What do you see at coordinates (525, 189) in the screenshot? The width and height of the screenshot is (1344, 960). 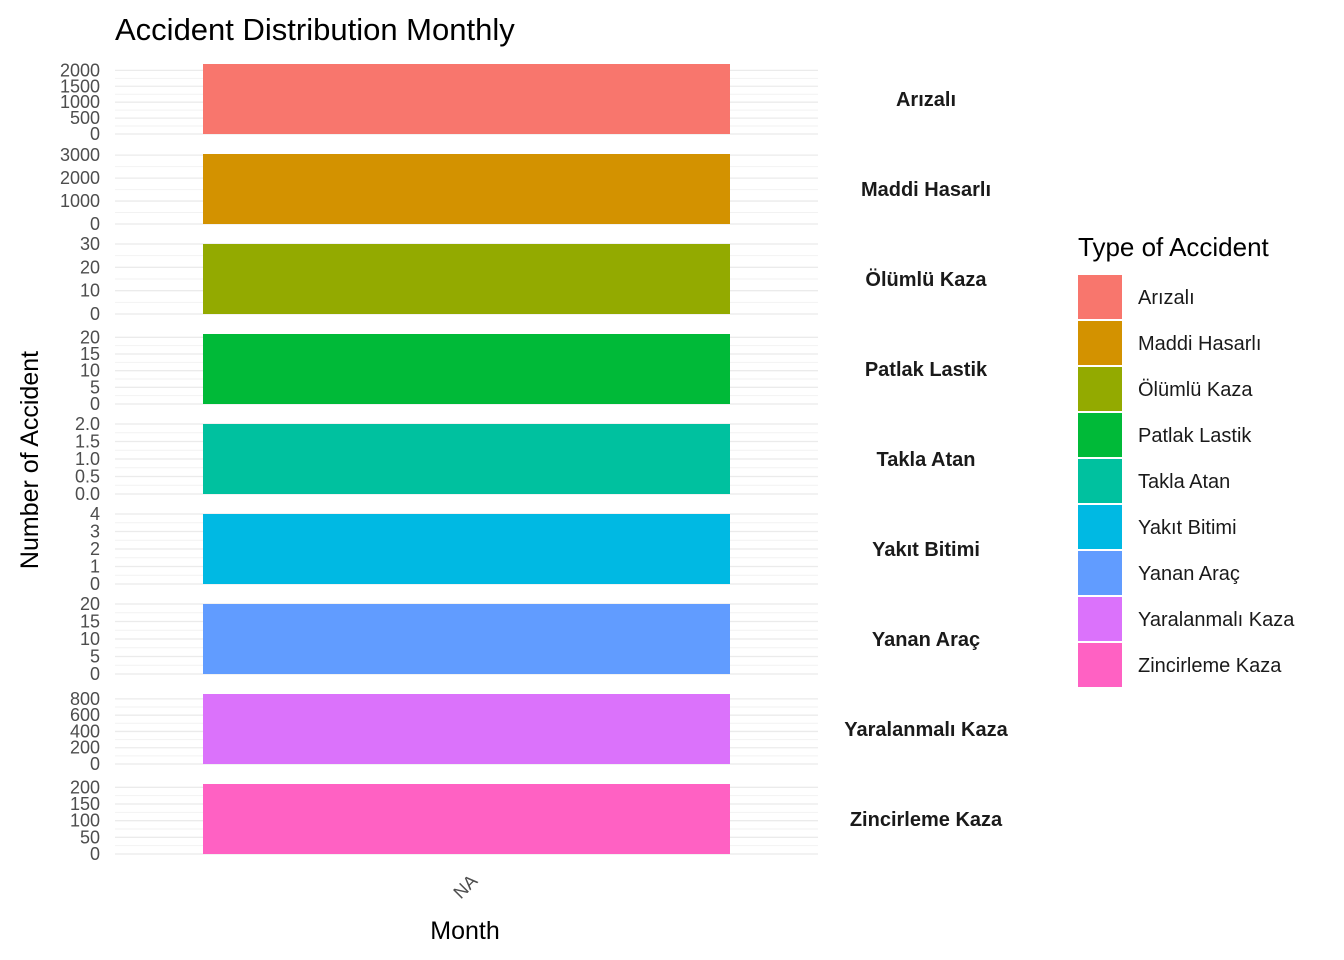 I see `facet-panel: 0 1000 2000 3000 Maddi Hasarlı` at bounding box center [525, 189].